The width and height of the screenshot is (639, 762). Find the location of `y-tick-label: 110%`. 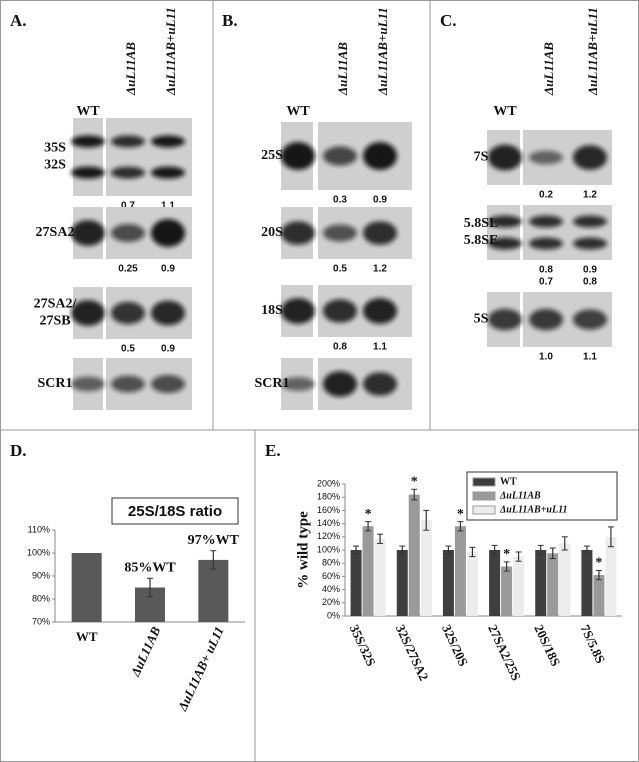

y-tick-label: 110% is located at coordinates (39, 529).